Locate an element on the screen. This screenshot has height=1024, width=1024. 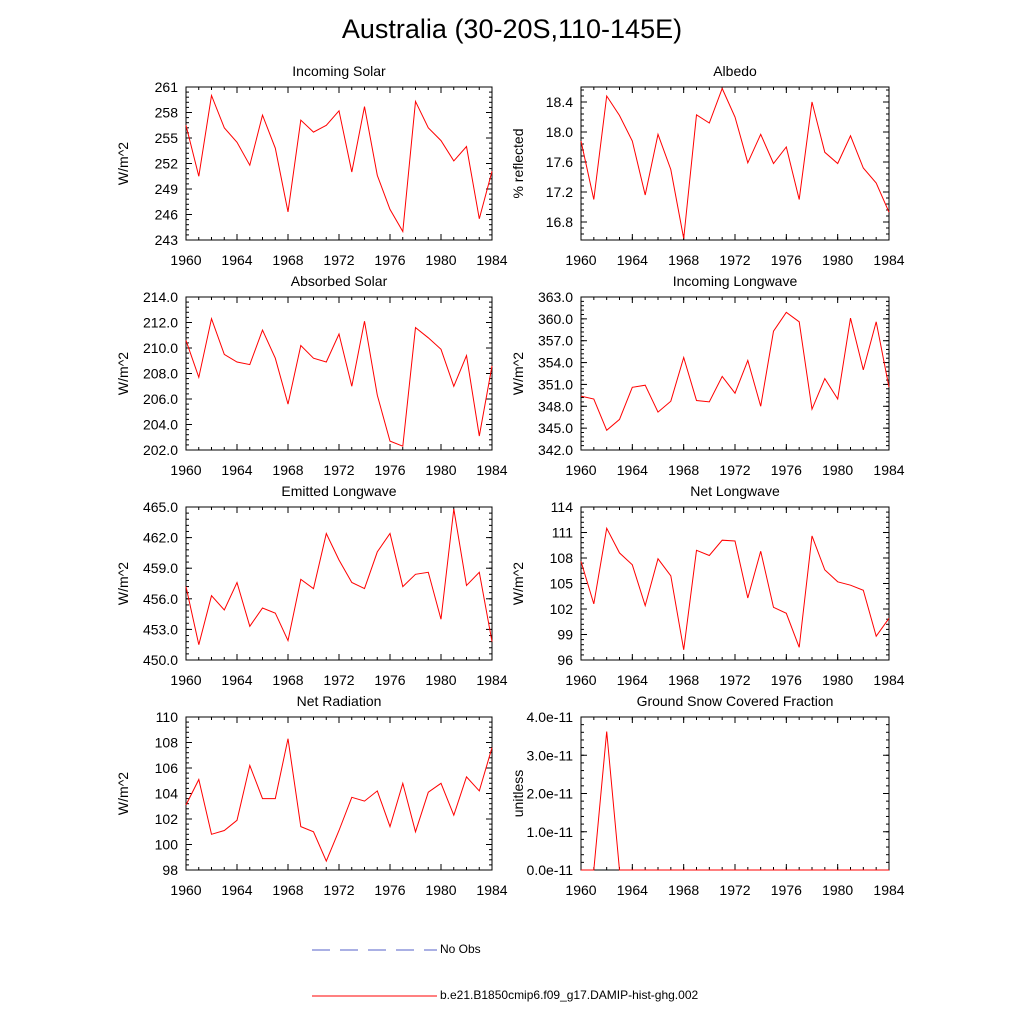
chart-6-series-line is located at coordinates (735, 588).